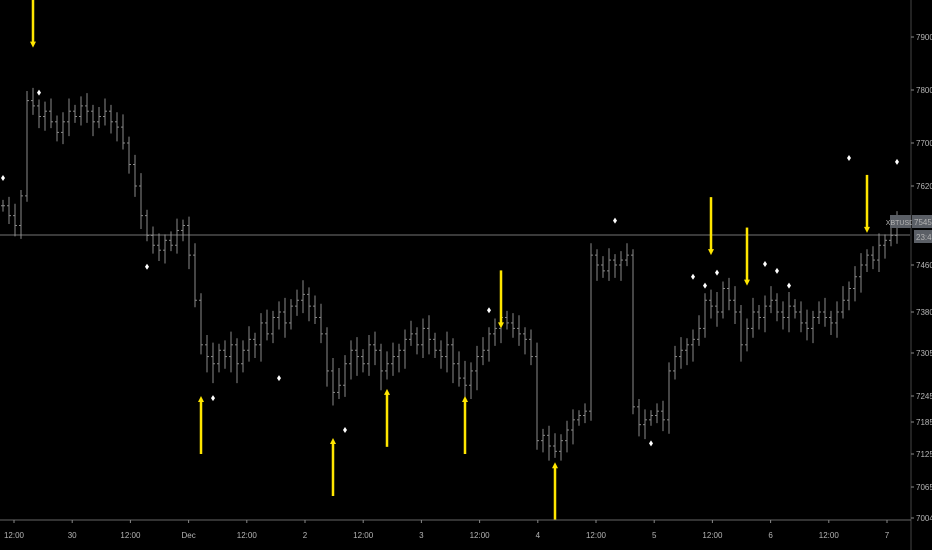 This screenshot has width=932, height=550. What do you see at coordinates (924, 186) in the screenshot?
I see `y-tick-label: 7620.0` at bounding box center [924, 186].